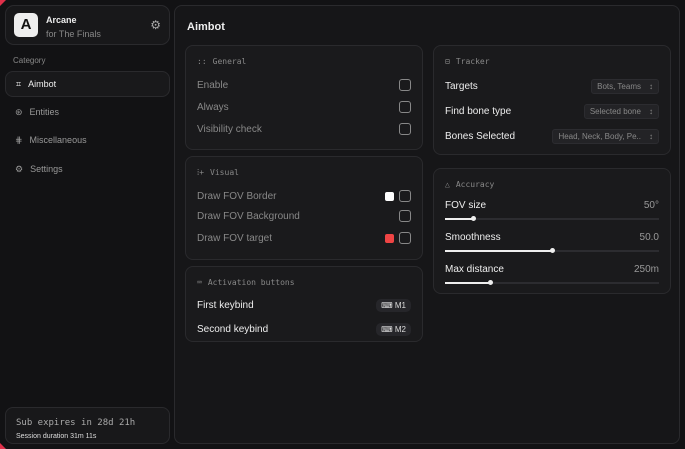  What do you see at coordinates (473, 237) in the screenshot?
I see `slider-label: Smoothness` at bounding box center [473, 237].